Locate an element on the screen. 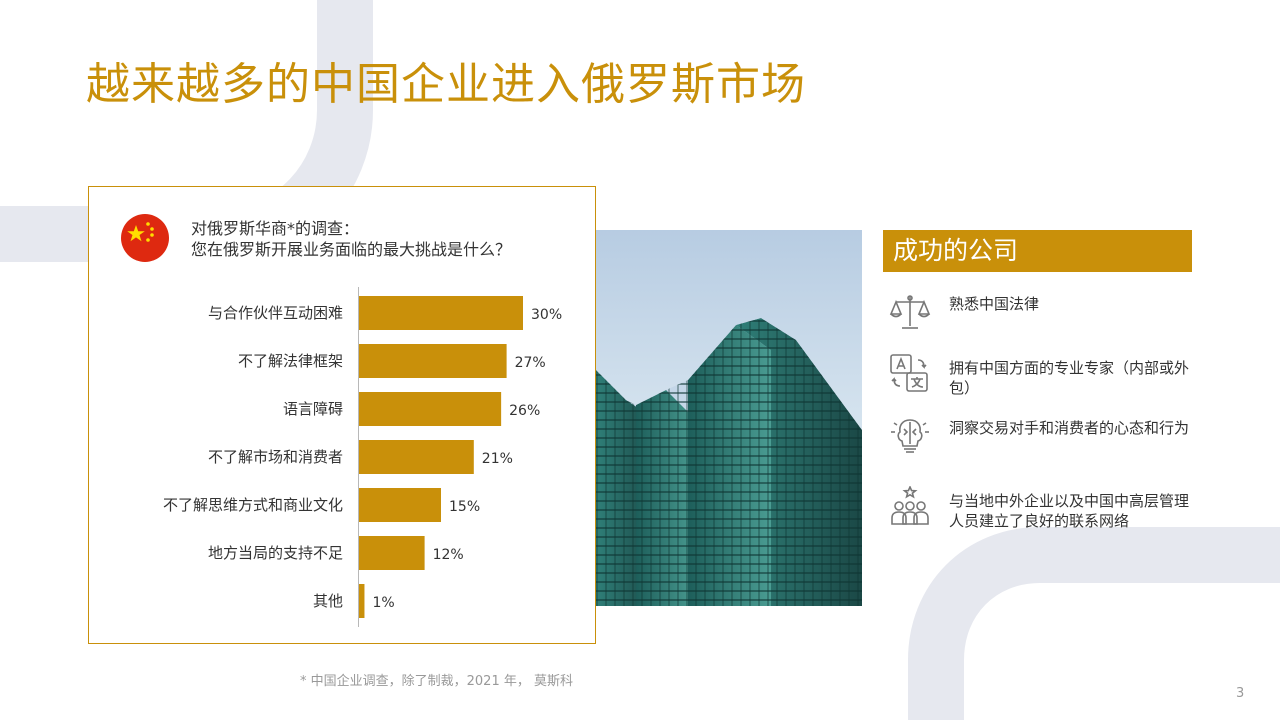 This screenshot has height=720, width=1280. building-photo is located at coordinates (729, 418).